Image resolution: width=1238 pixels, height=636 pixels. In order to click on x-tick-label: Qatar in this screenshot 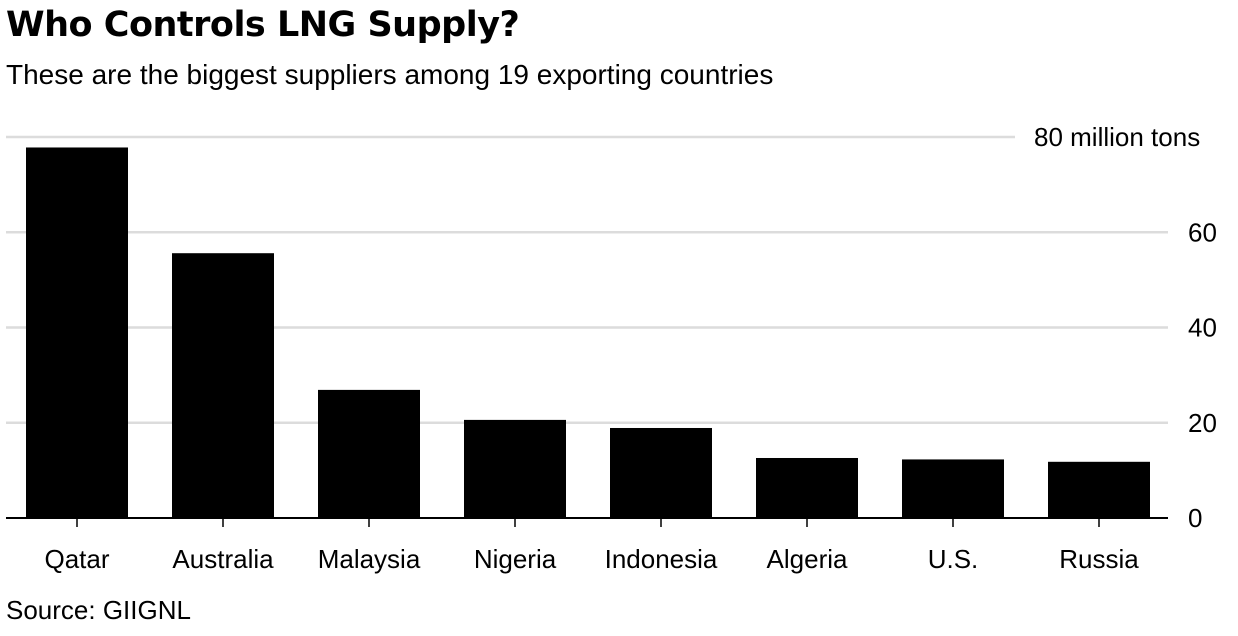, I will do `click(76, 559)`.